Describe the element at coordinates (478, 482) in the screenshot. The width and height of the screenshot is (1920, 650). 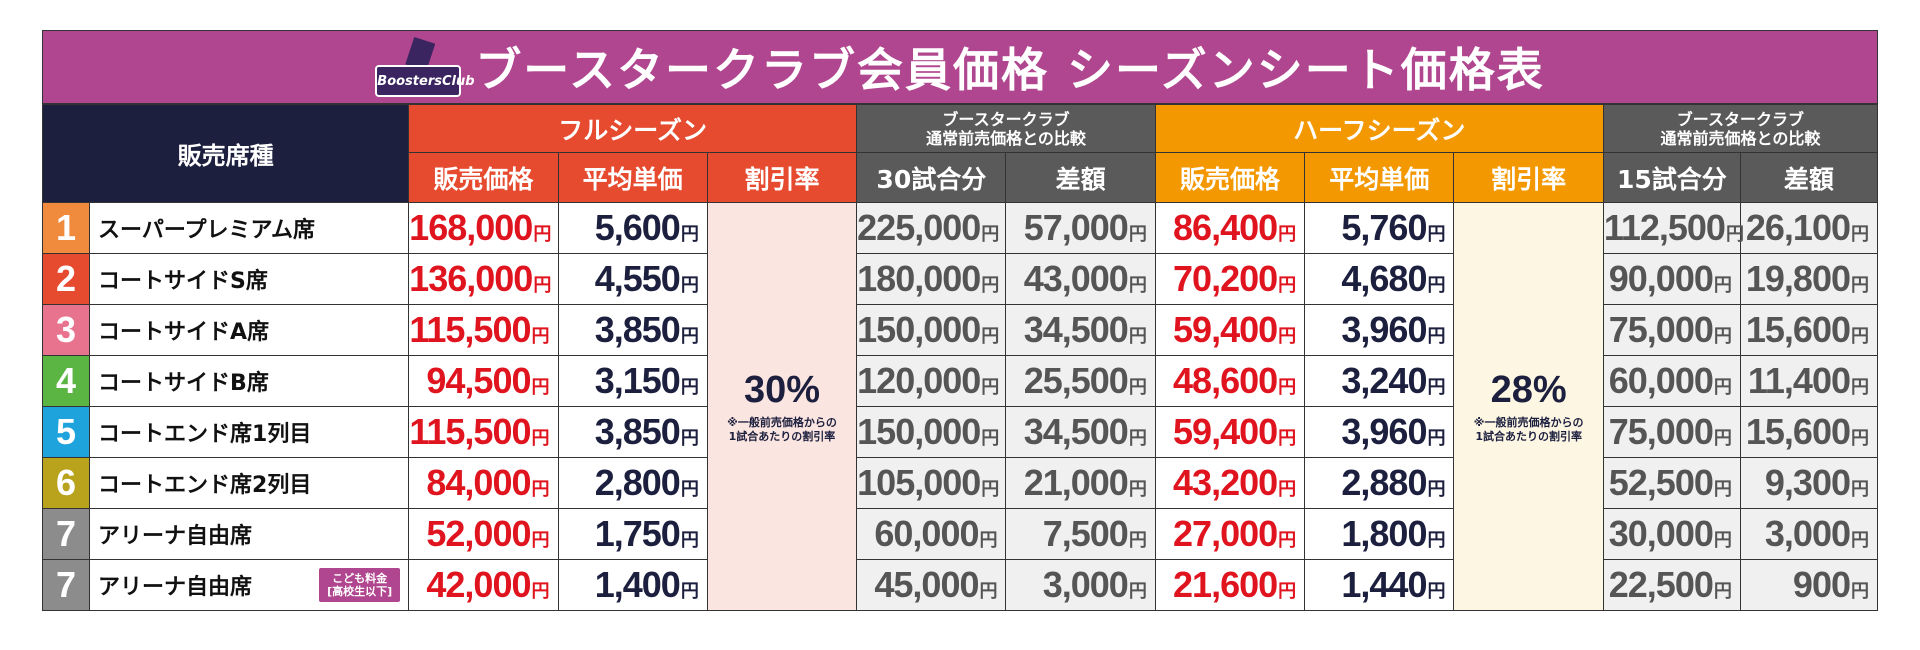
I see `price-value: 84,000` at that location.